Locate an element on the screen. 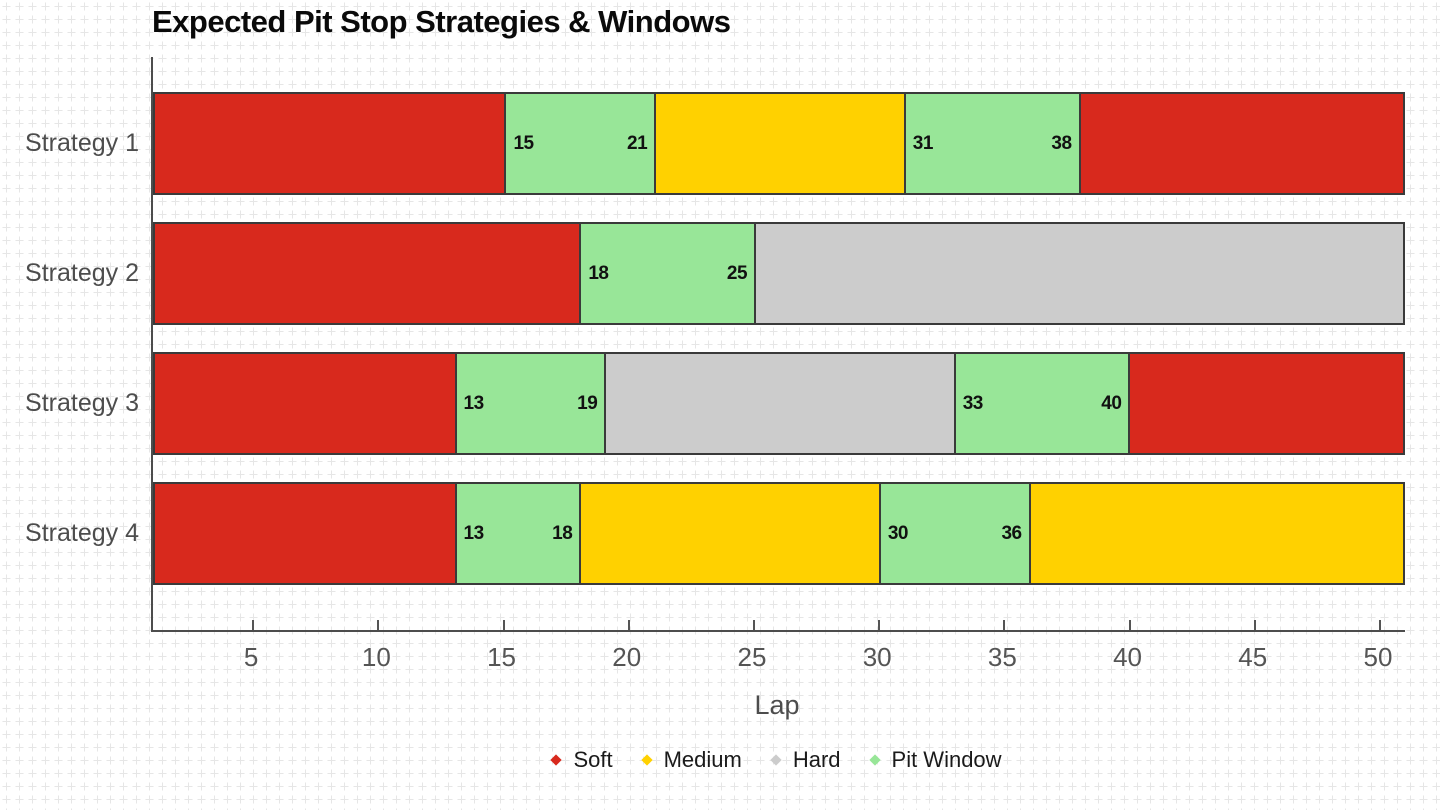 The width and height of the screenshot is (1440, 810). window-end-label: 38 is located at coordinates (1061, 143).